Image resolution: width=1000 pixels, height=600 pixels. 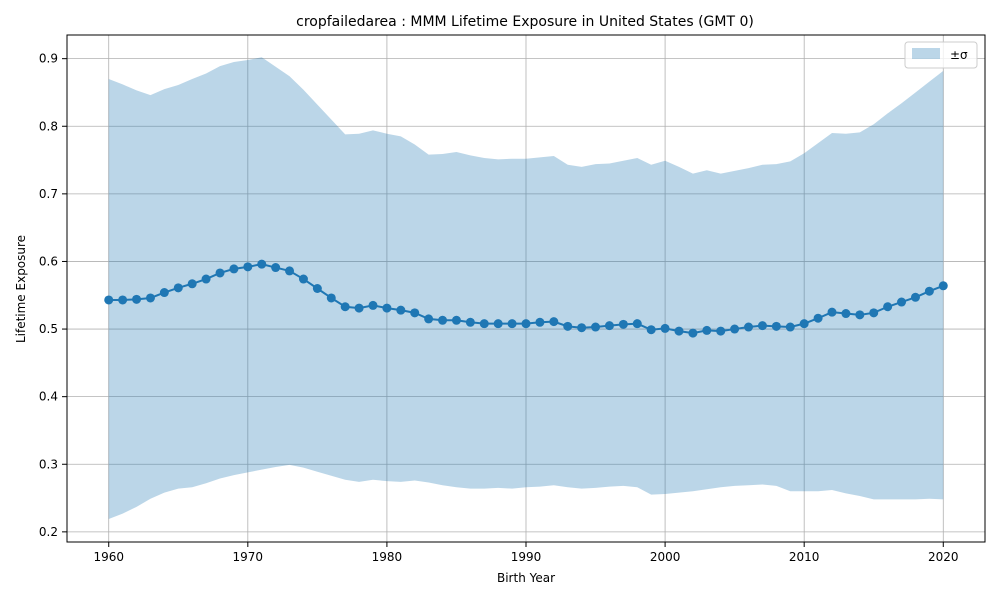 I want to click on x-tick-label: 2010, so click(x=804, y=557).